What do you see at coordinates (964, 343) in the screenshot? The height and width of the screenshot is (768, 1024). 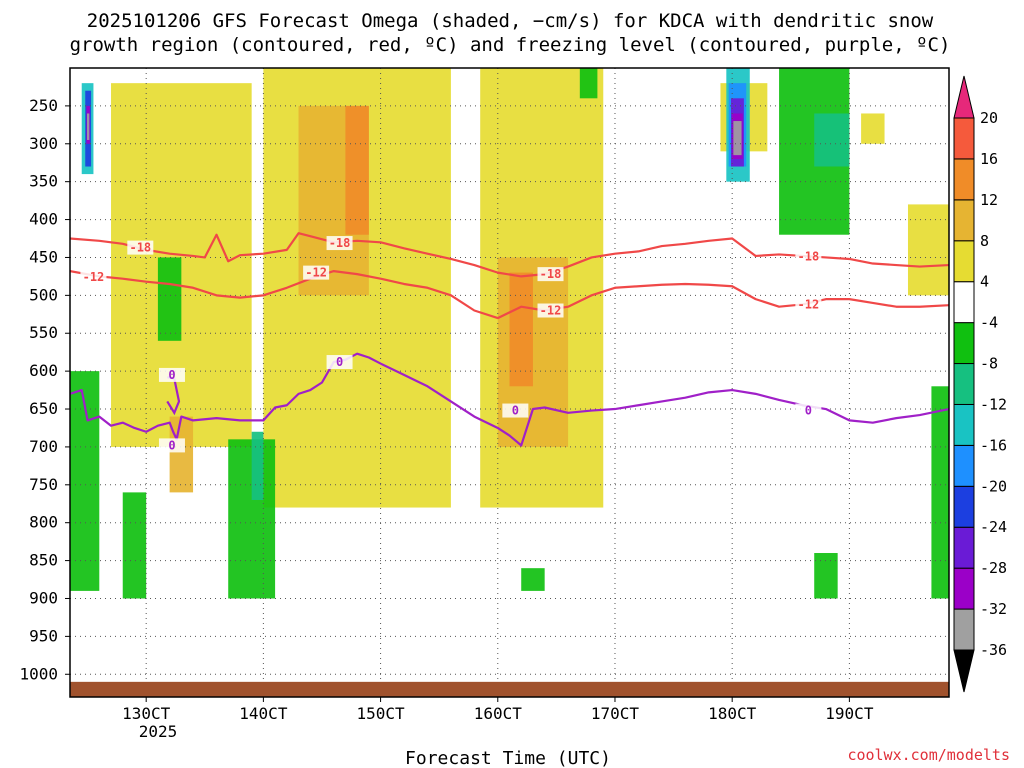 I see `colorbar-segment--8` at bounding box center [964, 343].